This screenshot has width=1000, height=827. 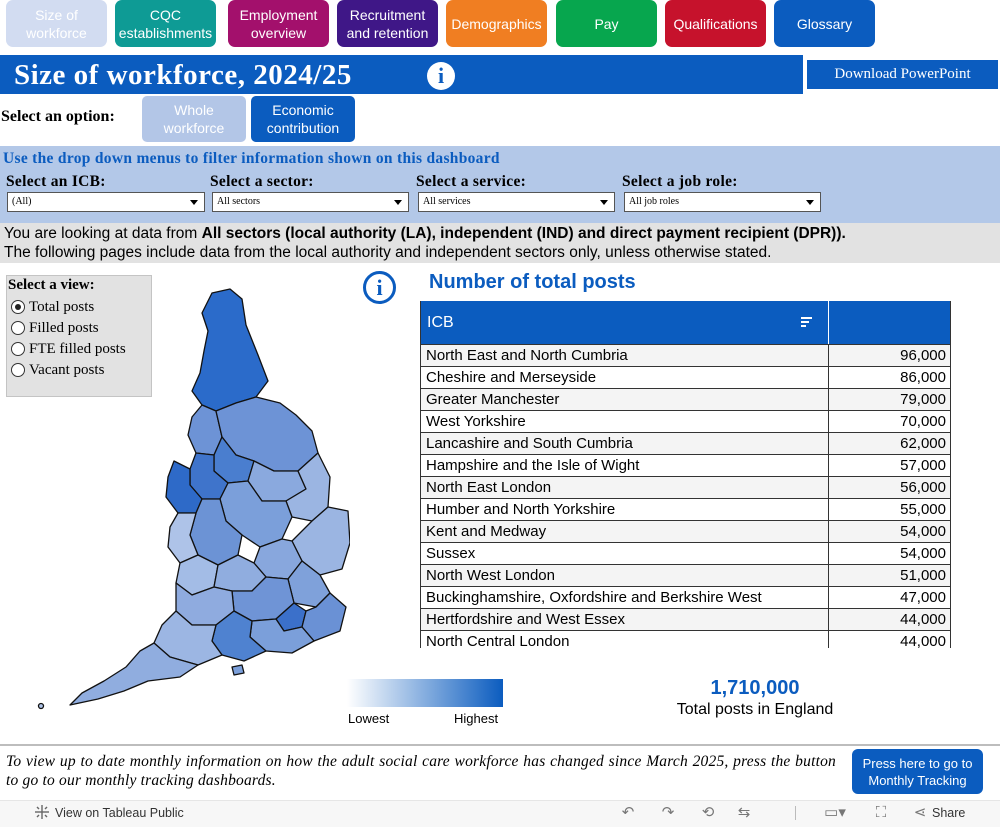 I want to click on table-row: Hertfordshire and West Essex 44,000, so click(x=686, y=620).